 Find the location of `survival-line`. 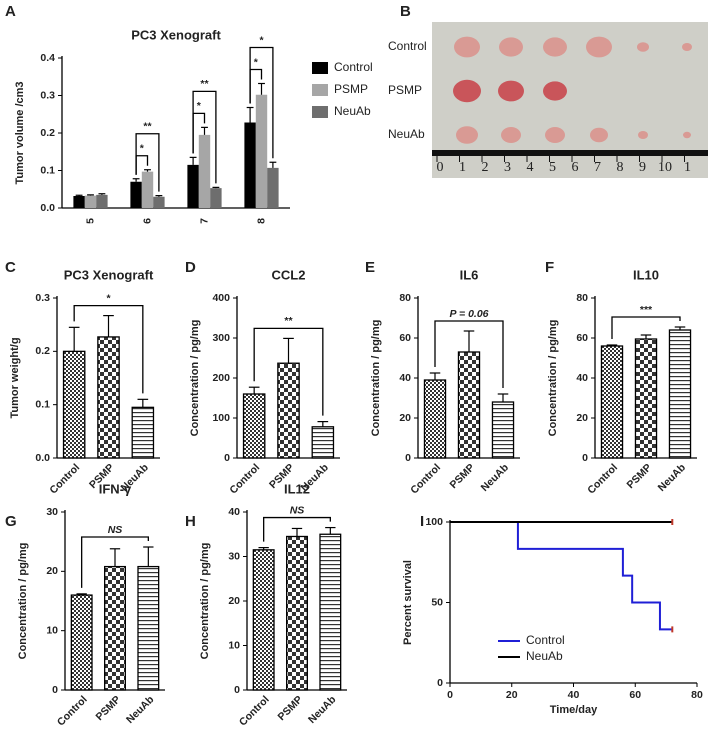

survival-line is located at coordinates (561, 576).